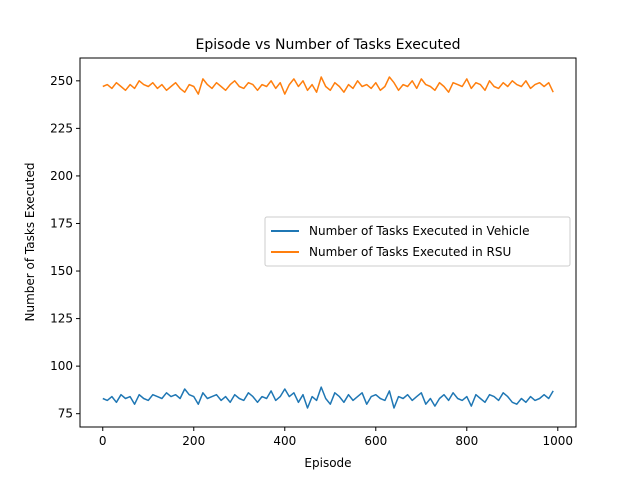 Image resolution: width=640 pixels, height=480 pixels. I want to click on series-line-rsu, so click(328, 85).